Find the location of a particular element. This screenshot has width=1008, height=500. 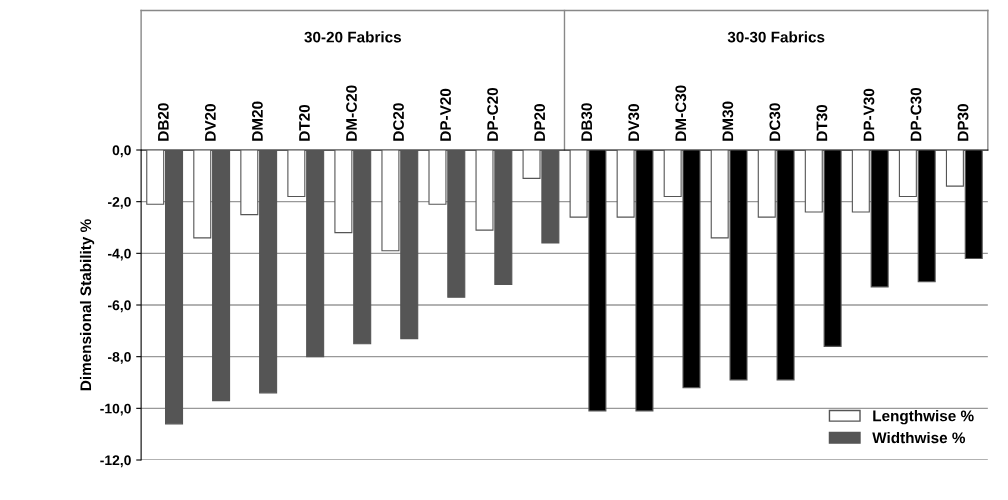

x-tick-label: DP-C30 is located at coordinates (916, 114).